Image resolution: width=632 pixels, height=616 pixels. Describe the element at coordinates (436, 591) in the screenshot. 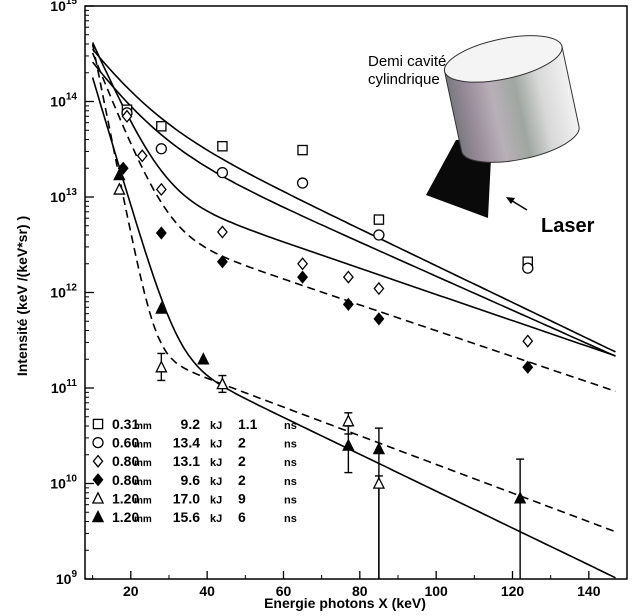

I see `x-tick-label: 100` at that location.